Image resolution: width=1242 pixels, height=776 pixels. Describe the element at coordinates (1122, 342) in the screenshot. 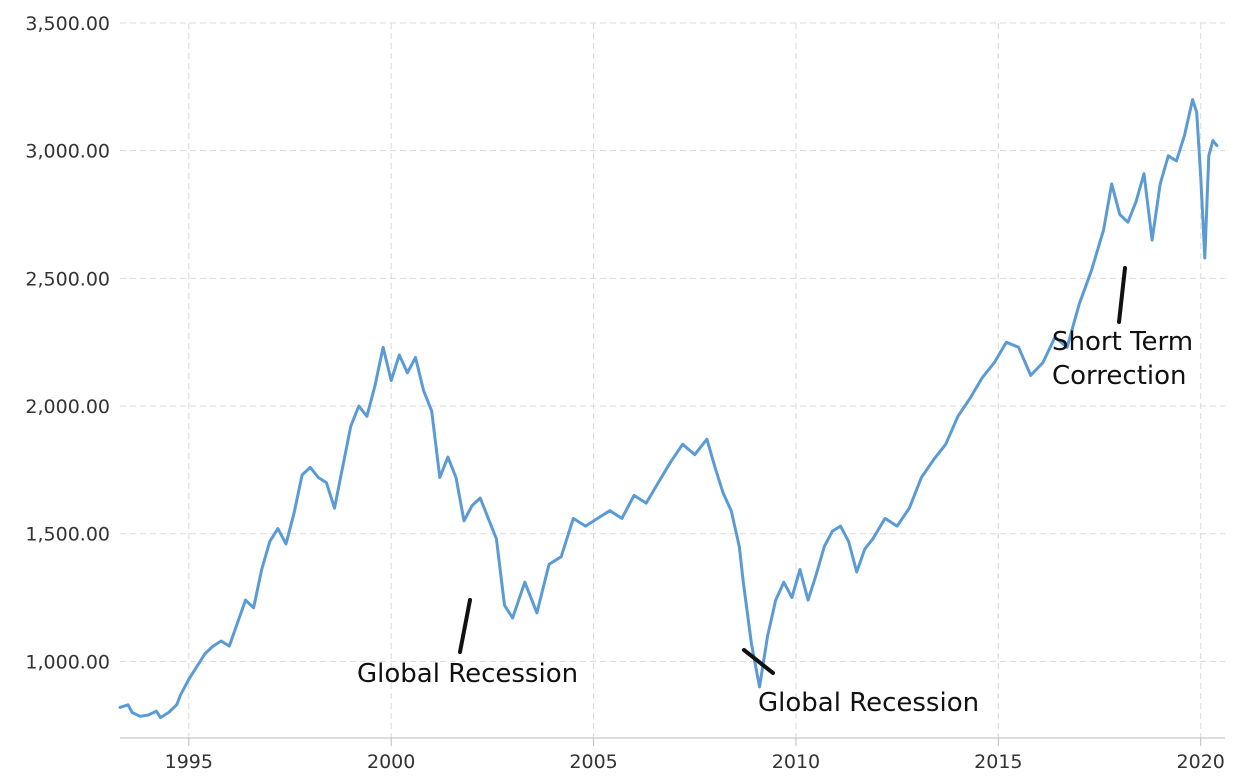

I see `annotation-label: Short Term` at that location.